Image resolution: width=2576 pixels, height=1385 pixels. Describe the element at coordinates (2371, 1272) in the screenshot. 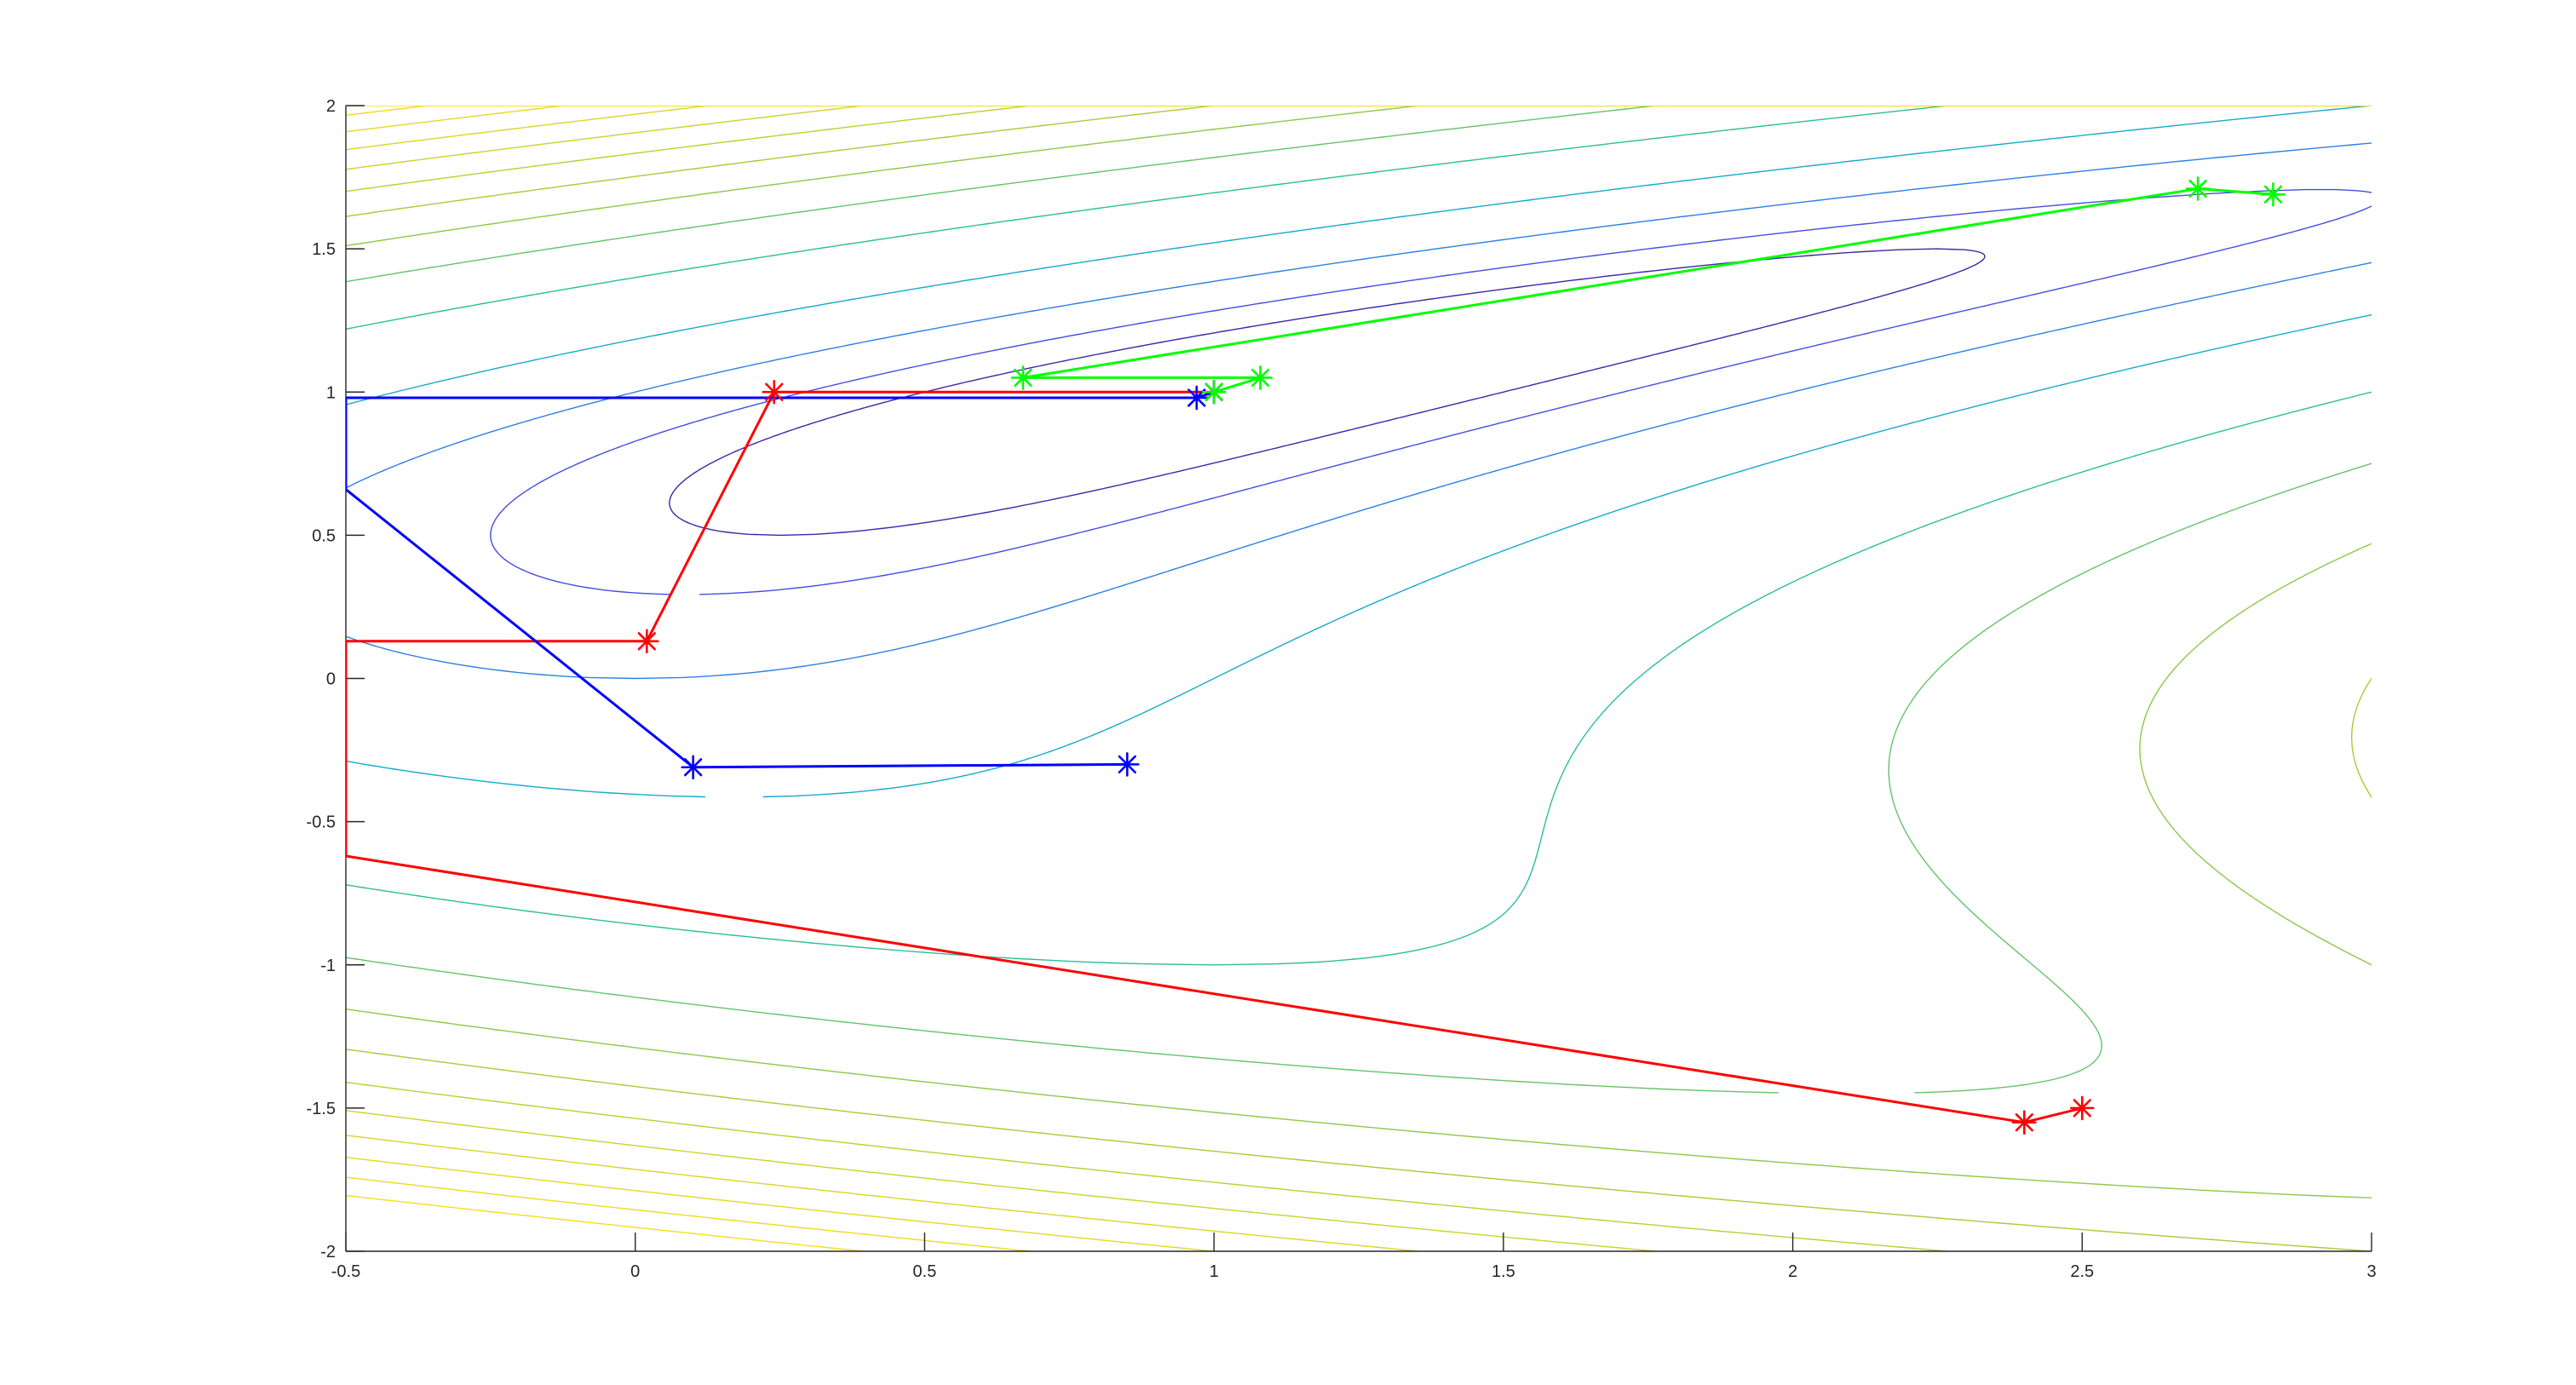

I see `x-tick-label: 3` at that location.